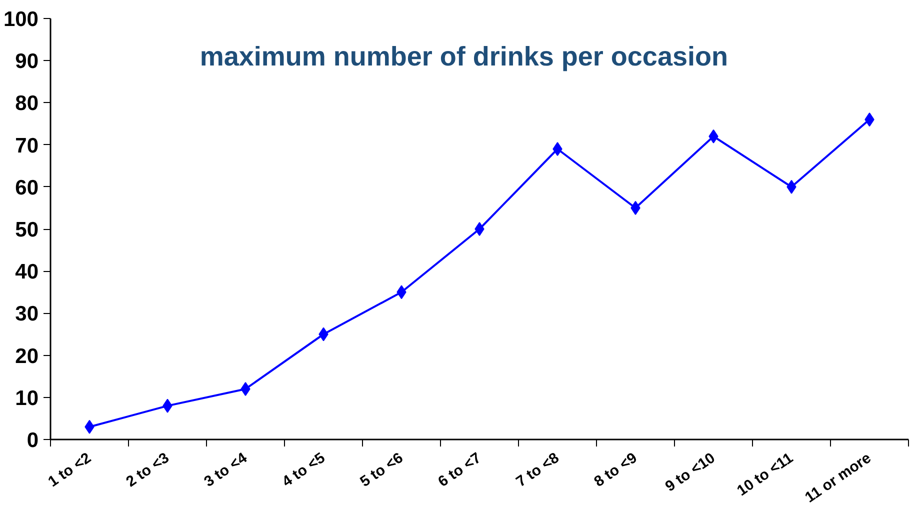  What do you see at coordinates (26, 272) in the screenshot?
I see `y-tick-label: 40` at bounding box center [26, 272].